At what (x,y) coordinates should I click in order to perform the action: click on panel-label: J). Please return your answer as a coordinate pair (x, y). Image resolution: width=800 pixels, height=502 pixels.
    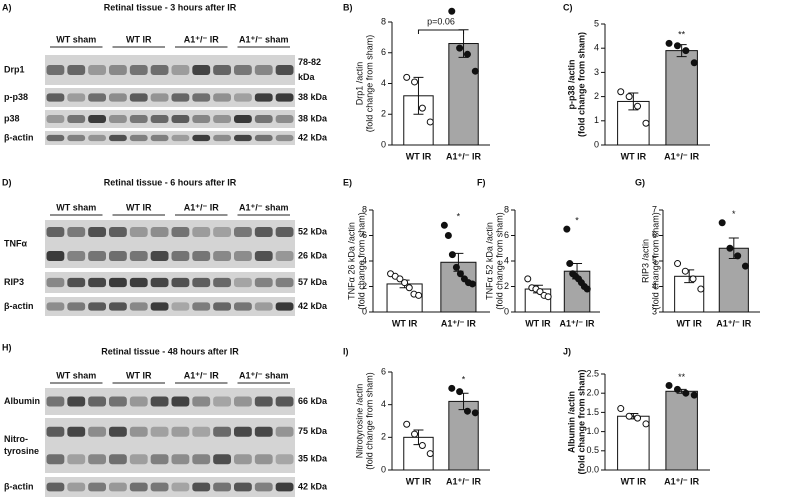
    Looking at the image, I should click on (567, 351).